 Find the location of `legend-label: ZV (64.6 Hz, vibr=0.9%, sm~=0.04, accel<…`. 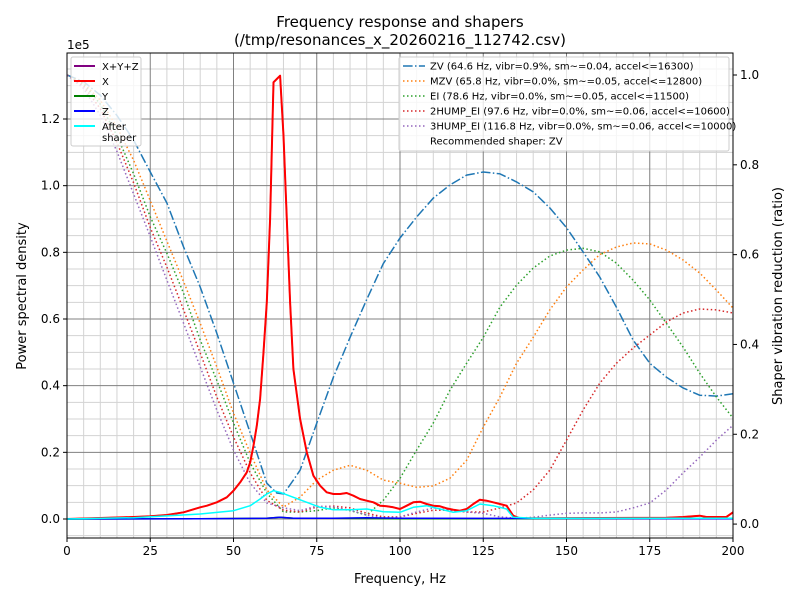

legend-label: ZV (64.6 Hz, vibr=0.9%, sm~=0.04, accel<… is located at coordinates (562, 67).